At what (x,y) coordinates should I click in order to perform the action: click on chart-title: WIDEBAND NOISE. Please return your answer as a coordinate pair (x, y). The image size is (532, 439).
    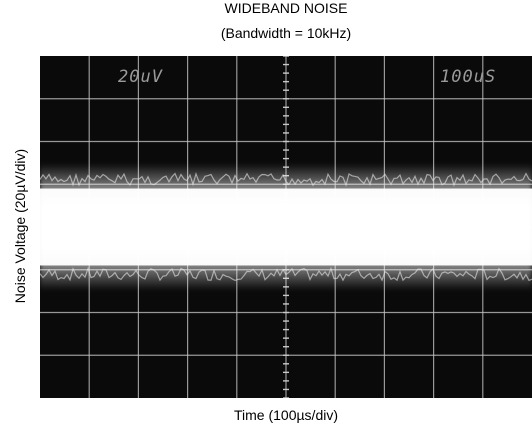
    Looking at the image, I should click on (286, 8).